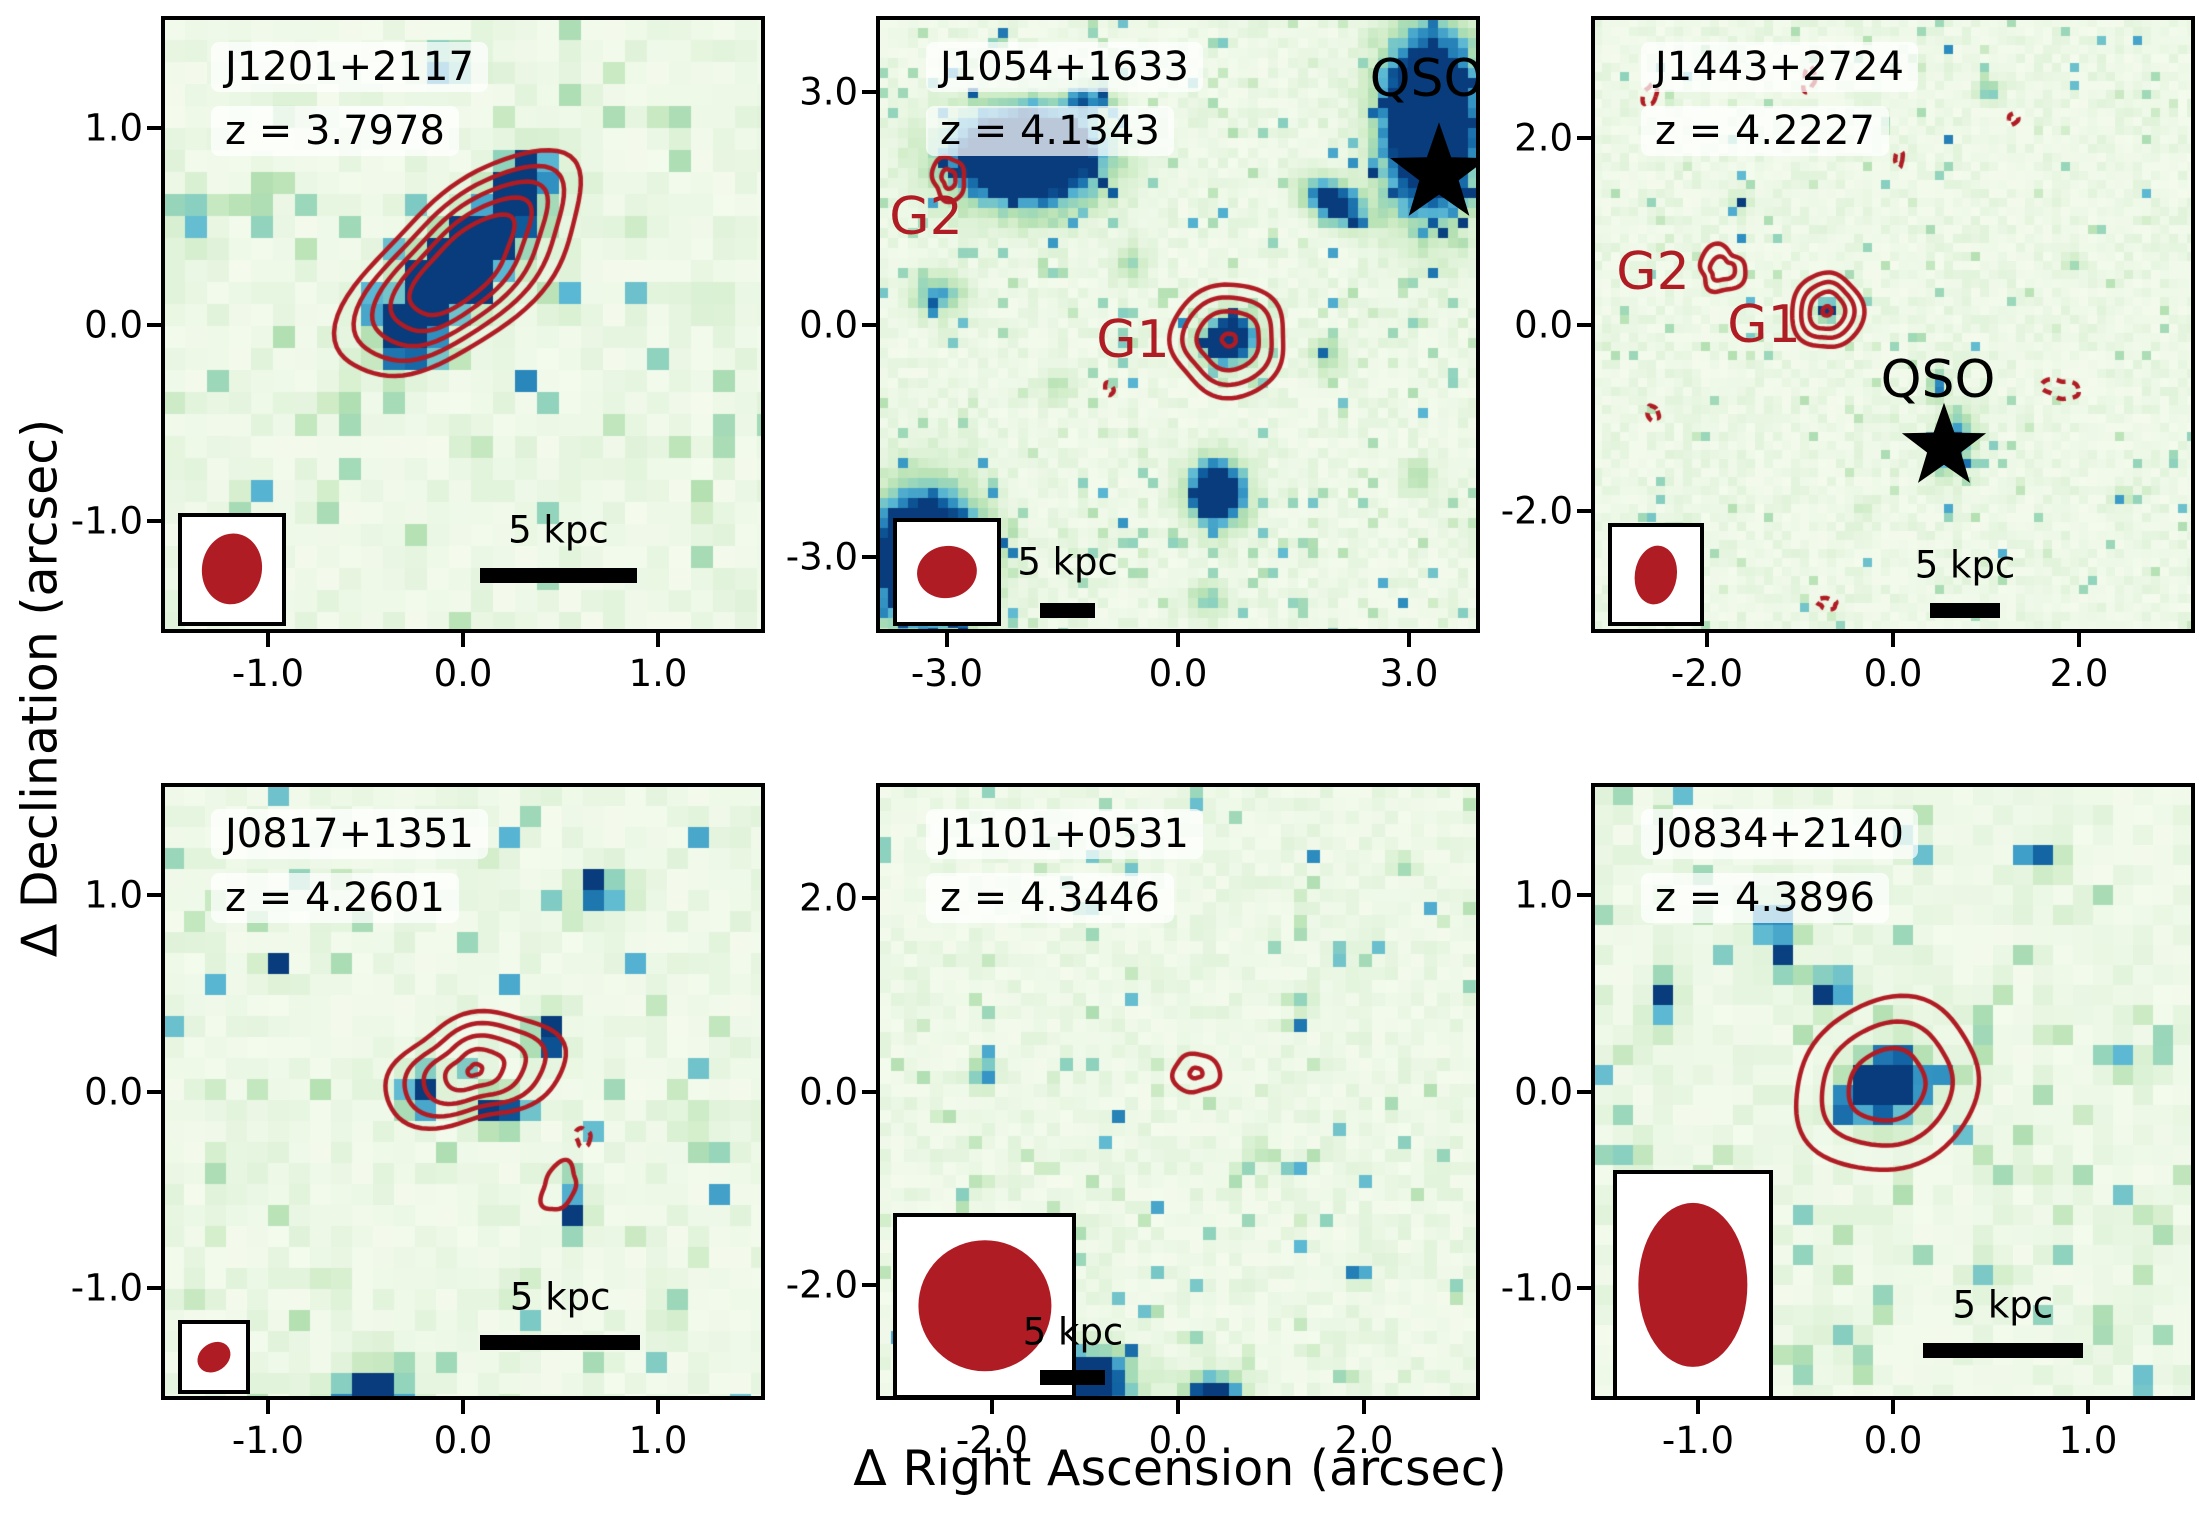 The width and height of the screenshot is (2202, 1525). I want to click on y-axis-label: Δ Declination (arcsec), so click(40, 688).